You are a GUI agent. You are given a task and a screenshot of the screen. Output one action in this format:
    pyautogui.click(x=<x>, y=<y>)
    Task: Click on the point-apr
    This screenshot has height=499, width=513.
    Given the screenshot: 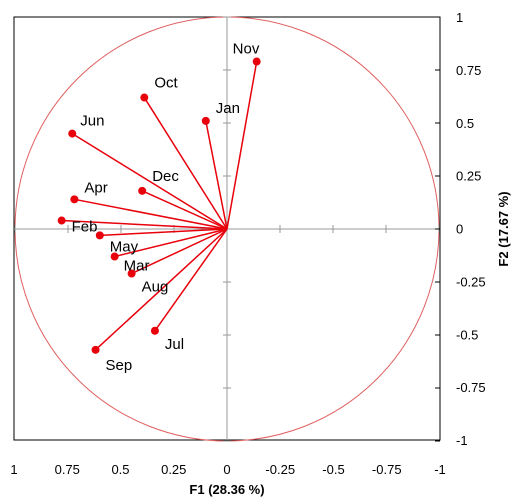 What is the action you would take?
    pyautogui.click(x=74, y=199)
    